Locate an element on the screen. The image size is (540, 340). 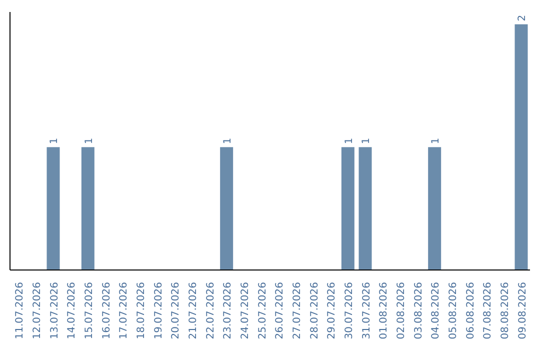
x-tick-label: 29.07.2026 is located at coordinates (332, 311).